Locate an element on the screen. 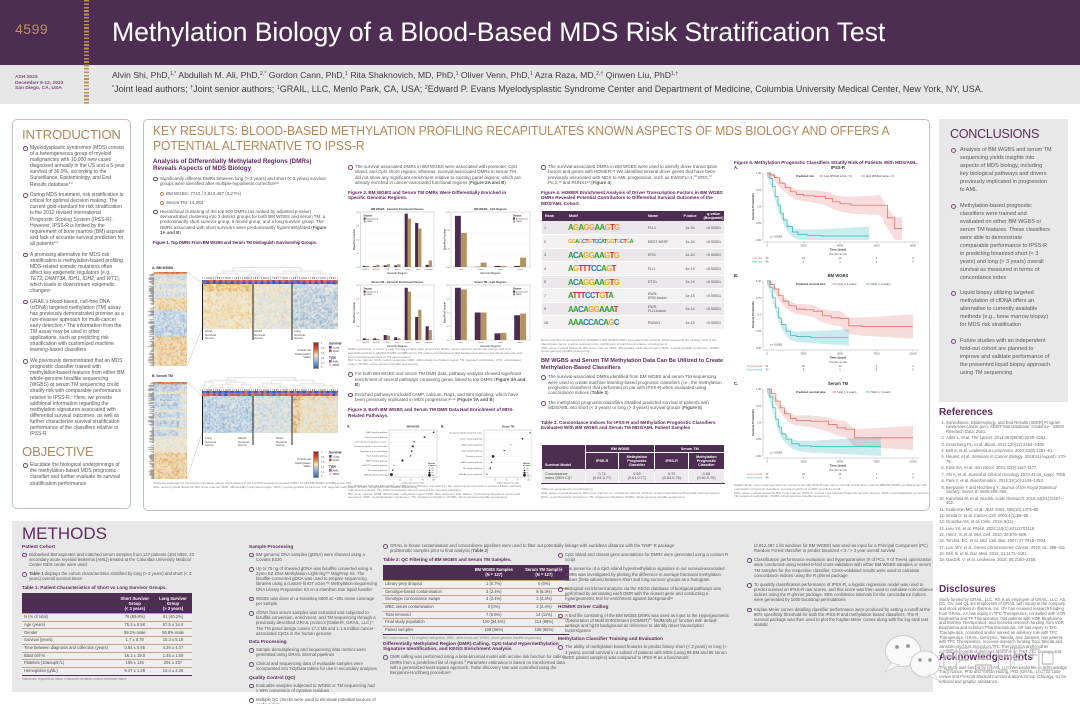  svg-text: High risk is located at coordinates (757, 262).